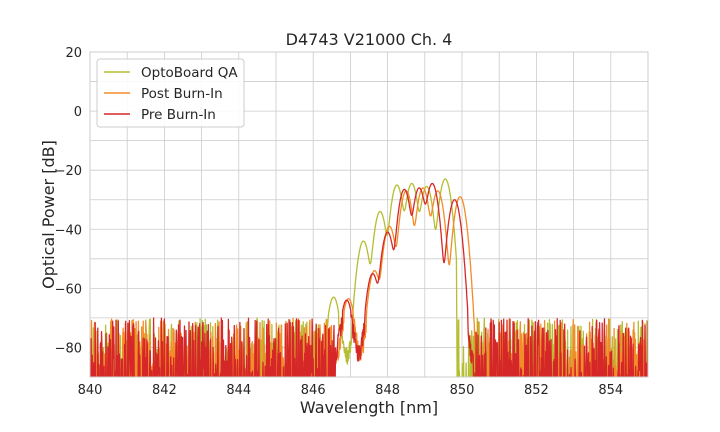  I want to click on x-tick-label: 840, so click(90, 390).